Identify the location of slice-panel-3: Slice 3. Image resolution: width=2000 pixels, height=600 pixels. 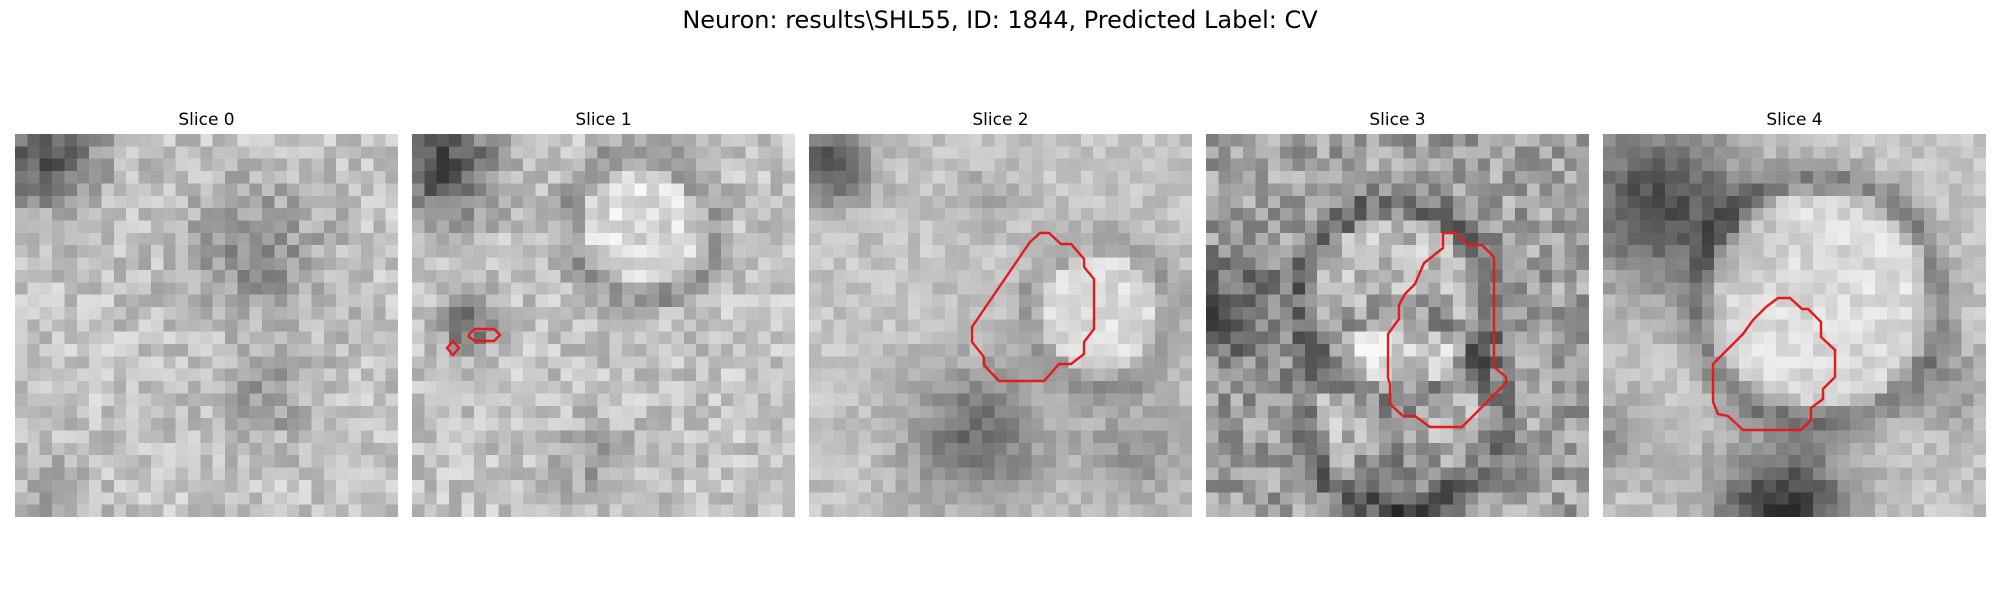
(1397, 312).